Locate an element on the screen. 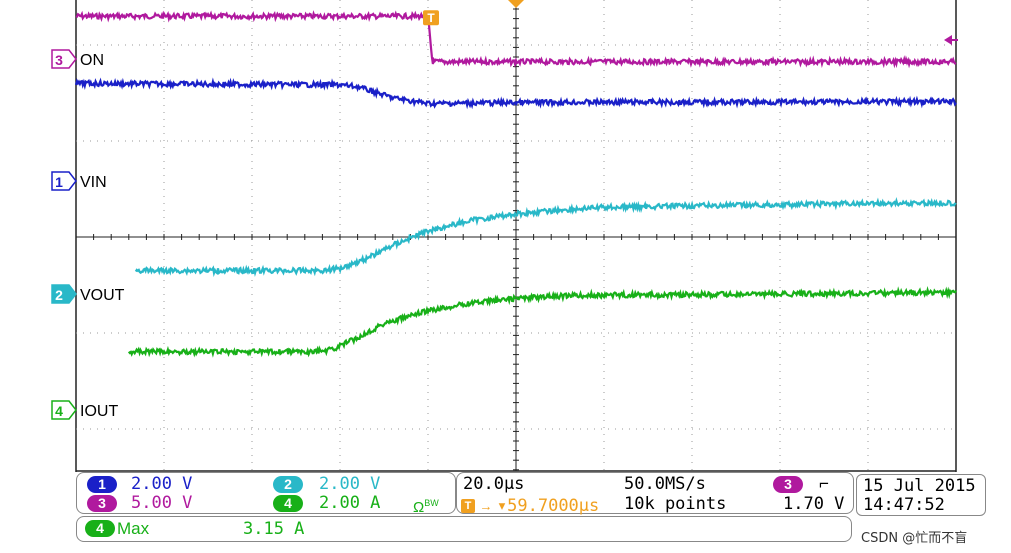  trigger-point-label: T is located at coordinates (431, 18).